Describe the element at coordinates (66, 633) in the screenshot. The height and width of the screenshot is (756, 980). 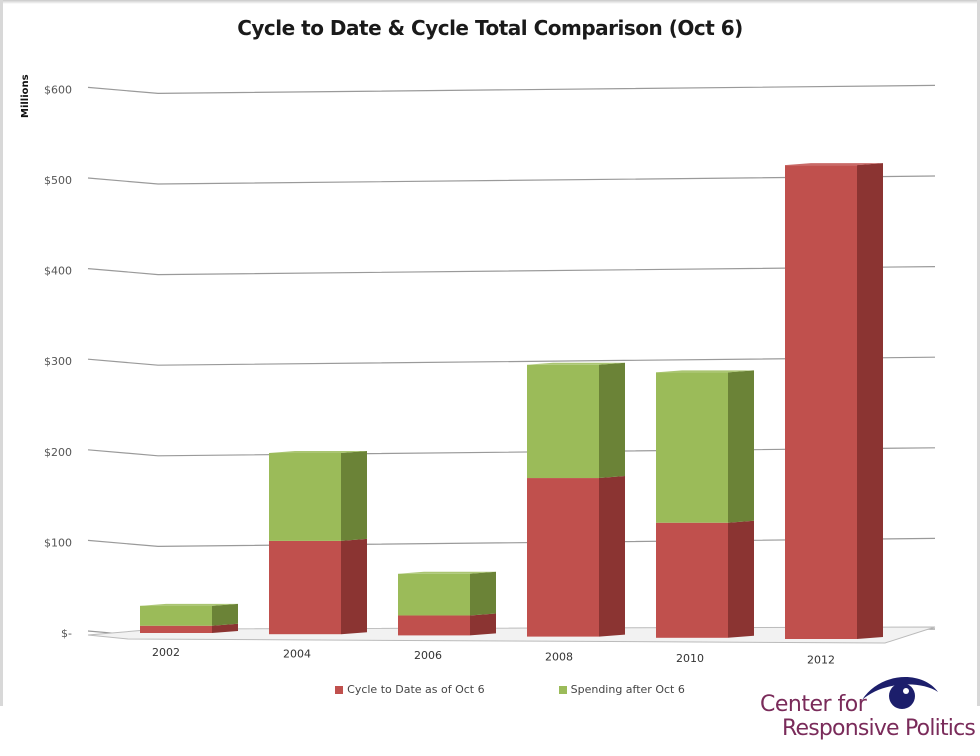
I see `y-tick-label: $-` at that location.